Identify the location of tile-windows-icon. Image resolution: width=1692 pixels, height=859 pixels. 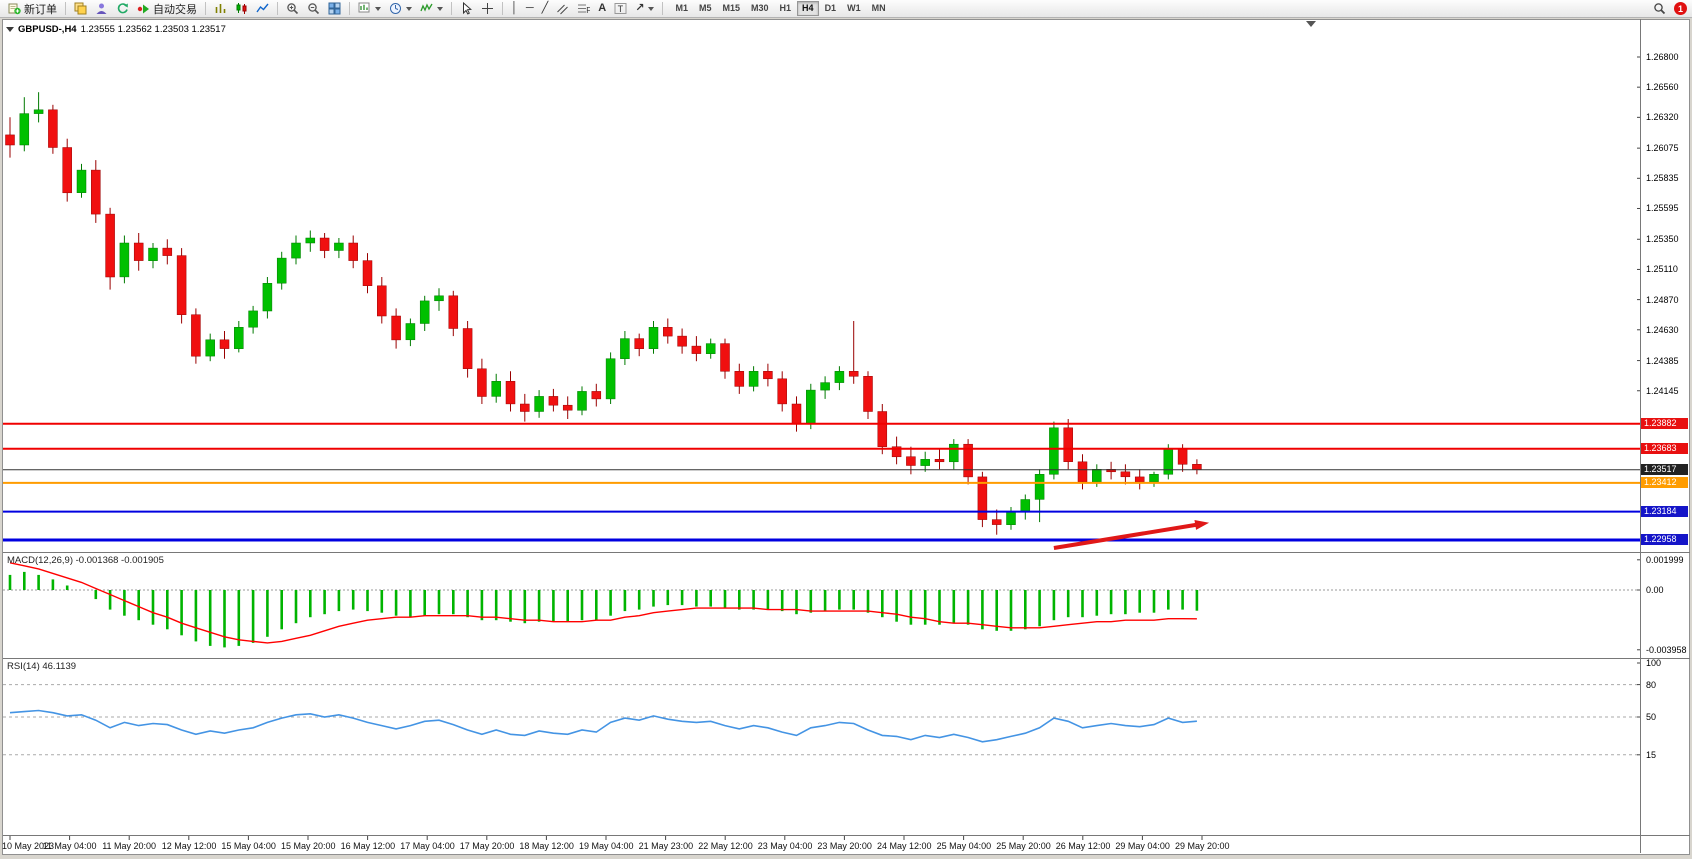
(334, 8).